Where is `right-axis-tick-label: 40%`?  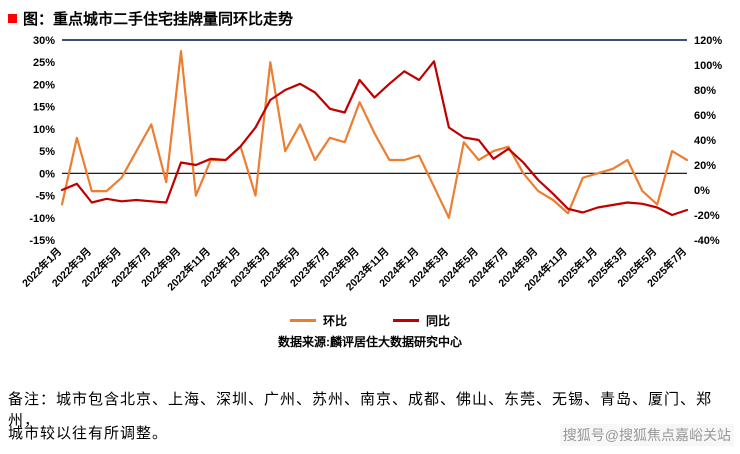
right-axis-tick-label: 40% is located at coordinates (705, 141).